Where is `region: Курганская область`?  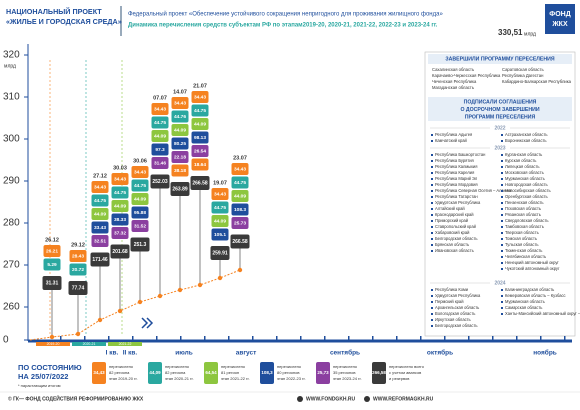
region: Курганская область is located at coordinates (523, 154).